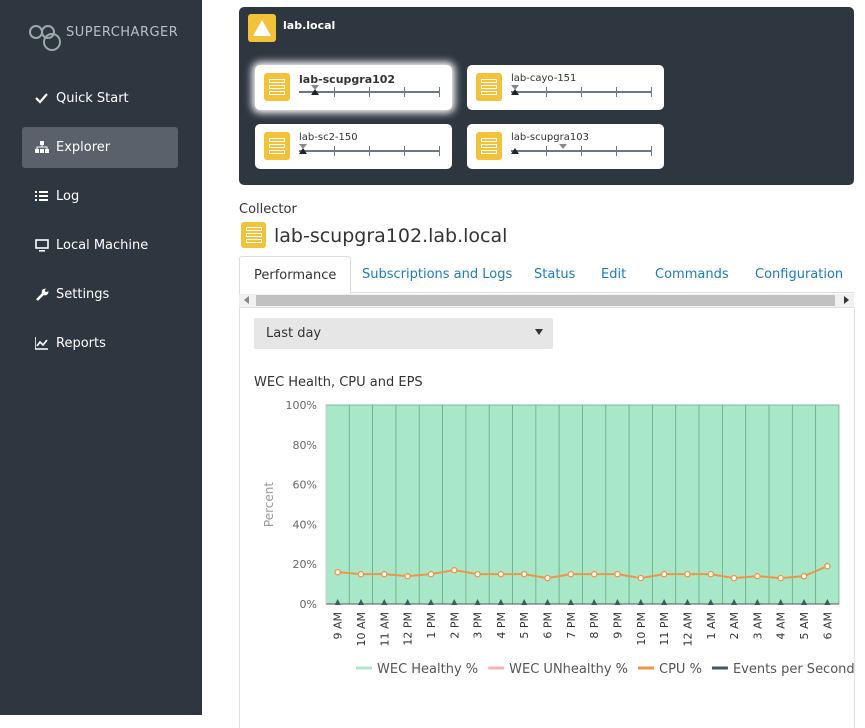 The height and width of the screenshot is (728, 865). I want to click on x-tick-label: 5 AM, so click(804, 626).